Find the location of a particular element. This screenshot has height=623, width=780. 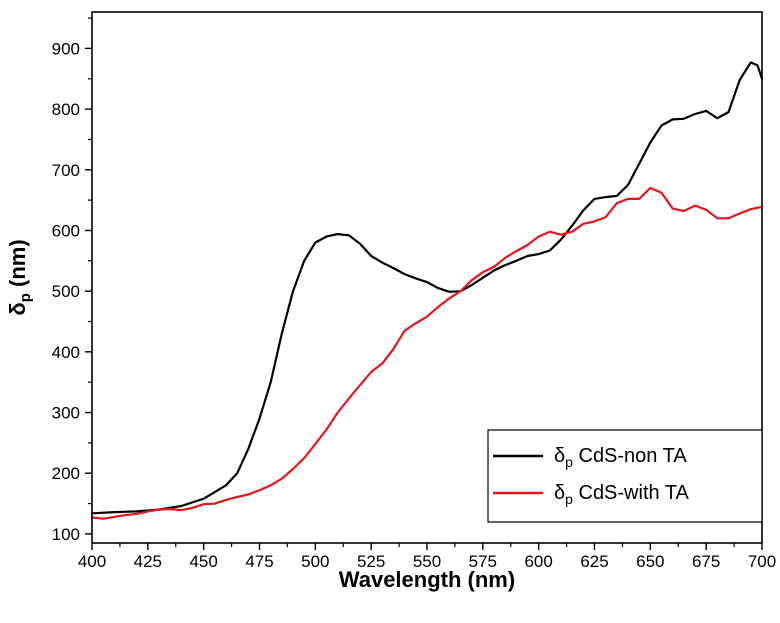

x-tick-label: 525 is located at coordinates (371, 561).